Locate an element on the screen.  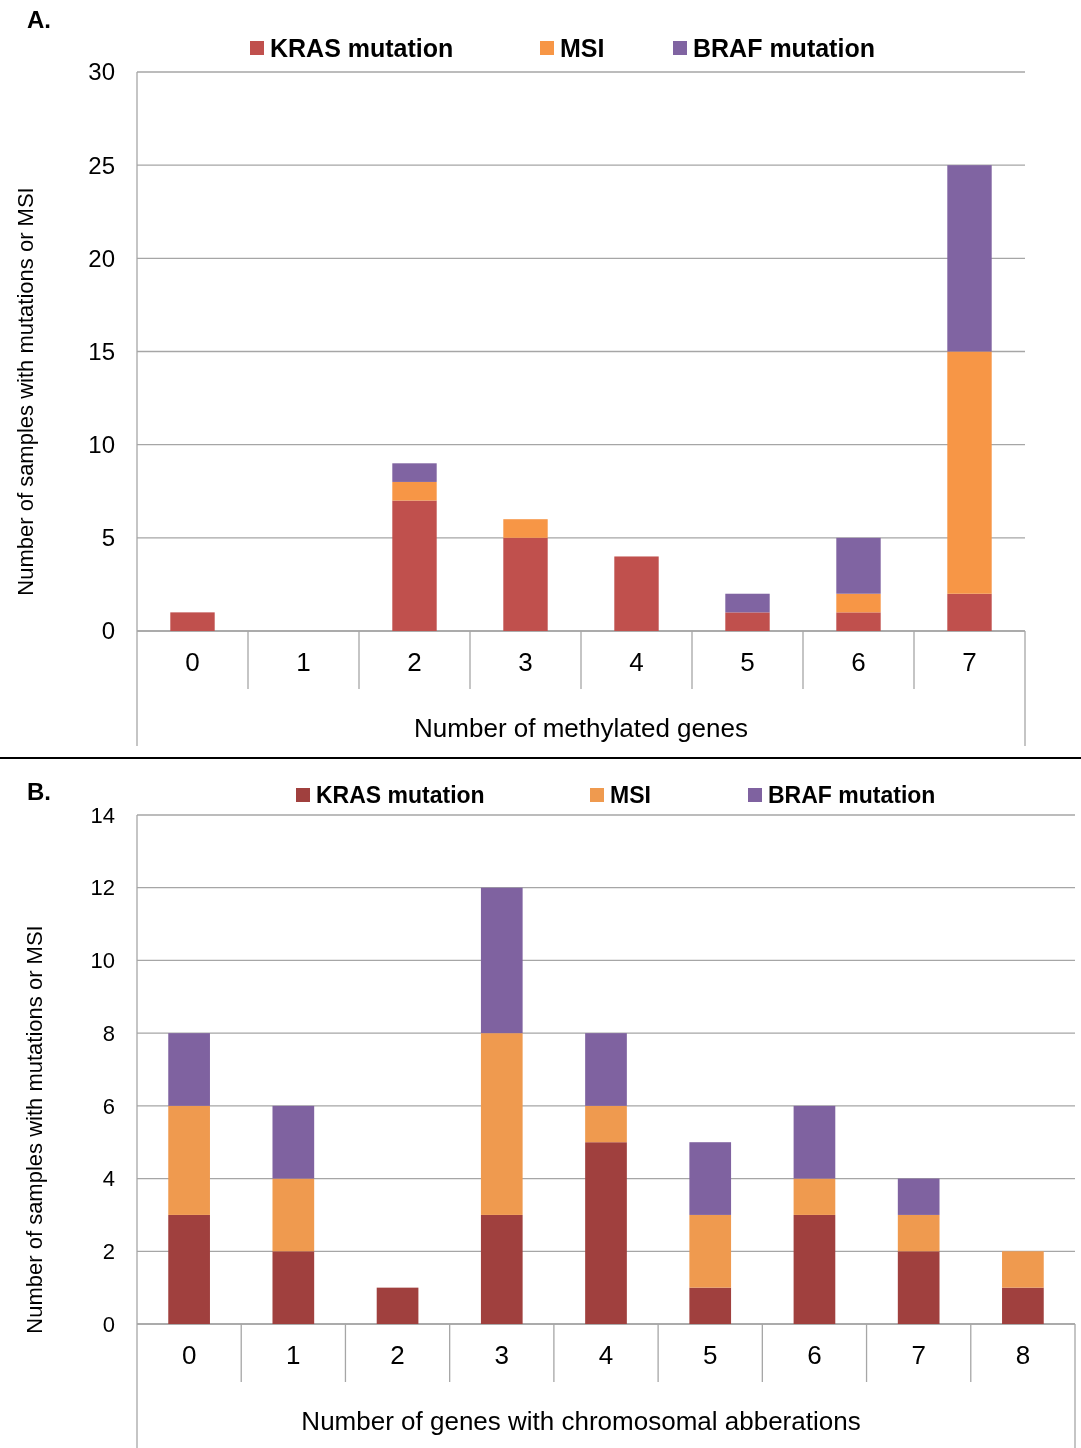
y-tick-label: 20 is located at coordinates (101, 258).